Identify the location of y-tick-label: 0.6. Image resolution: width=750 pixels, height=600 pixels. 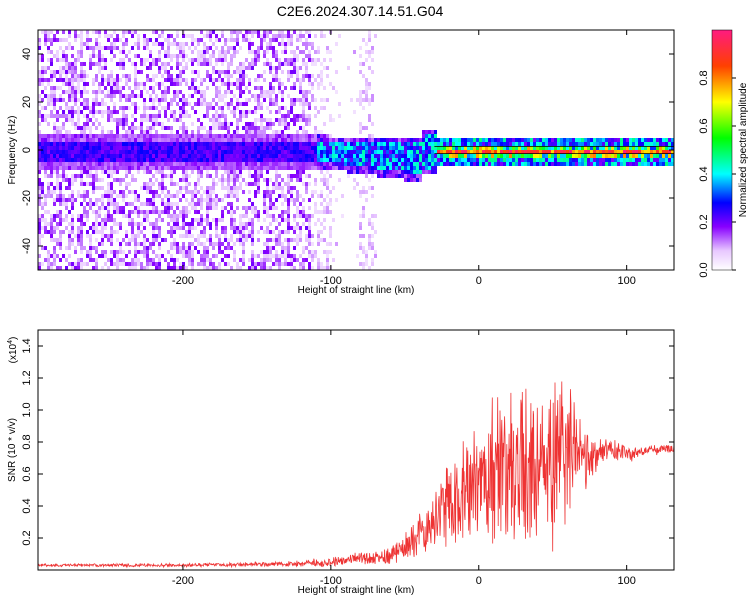
(27, 473).